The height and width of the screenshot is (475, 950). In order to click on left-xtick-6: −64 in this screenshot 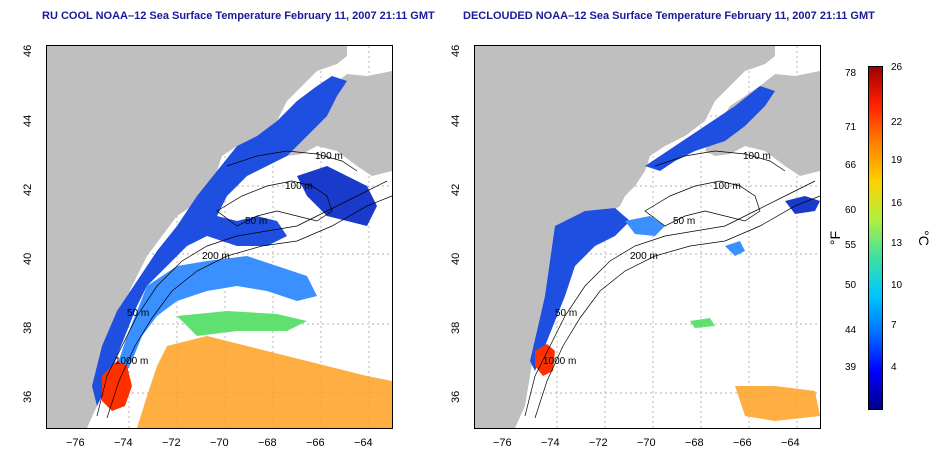, I will do `click(363, 443)`.